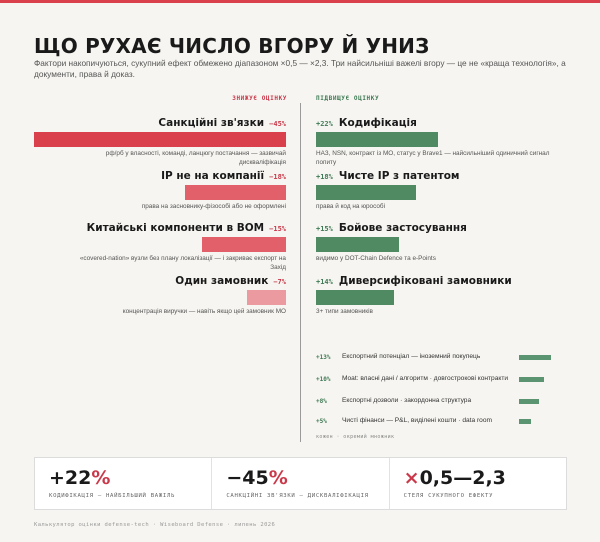 This screenshot has width=600, height=542. What do you see at coordinates (324, 177) in the screenshot?
I see `factor-pct: +18%` at bounding box center [324, 177].